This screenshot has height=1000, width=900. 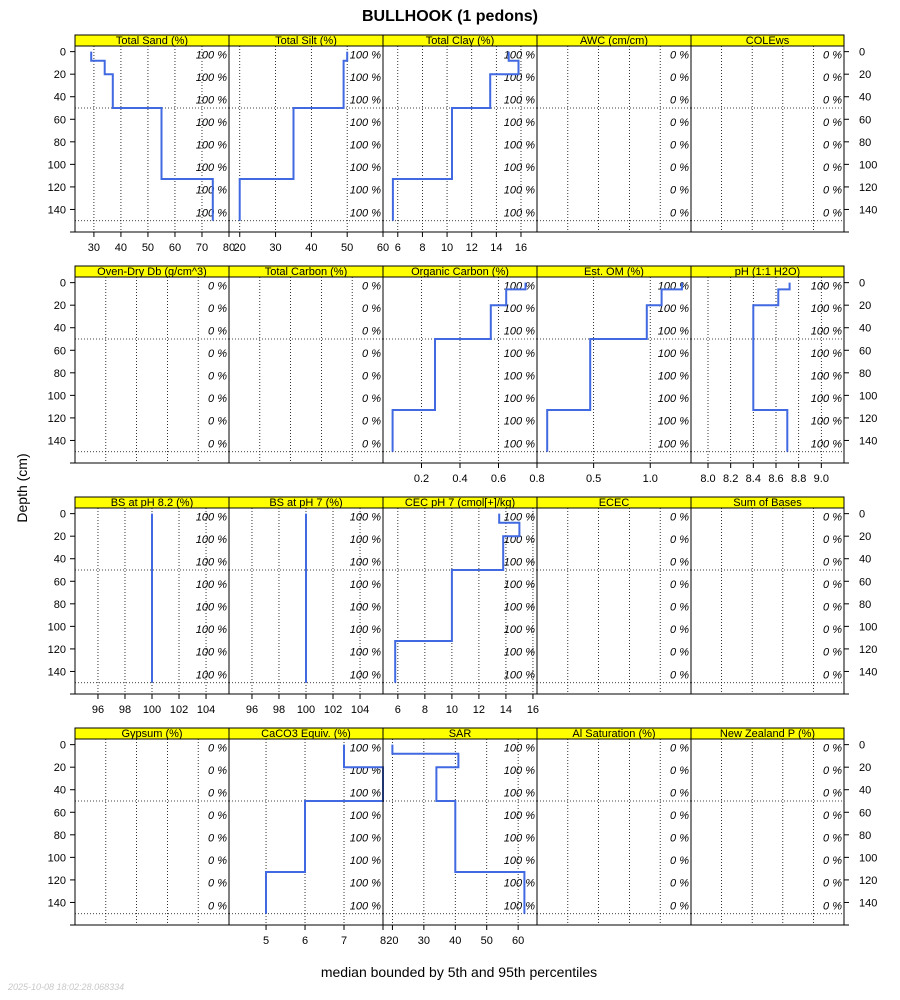 I want to click on panel-title: New Zealand P (%), so click(x=767, y=734).